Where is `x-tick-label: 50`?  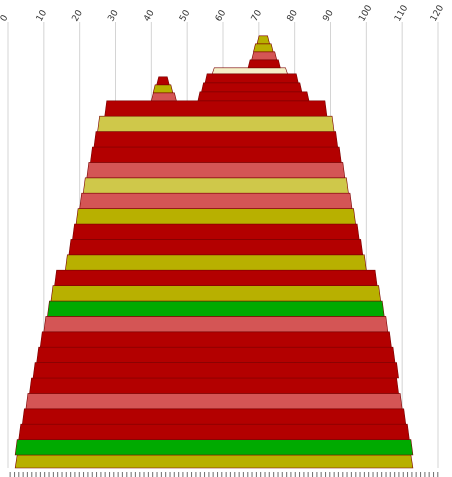
x-tick-label: 50 is located at coordinates (185, 15).